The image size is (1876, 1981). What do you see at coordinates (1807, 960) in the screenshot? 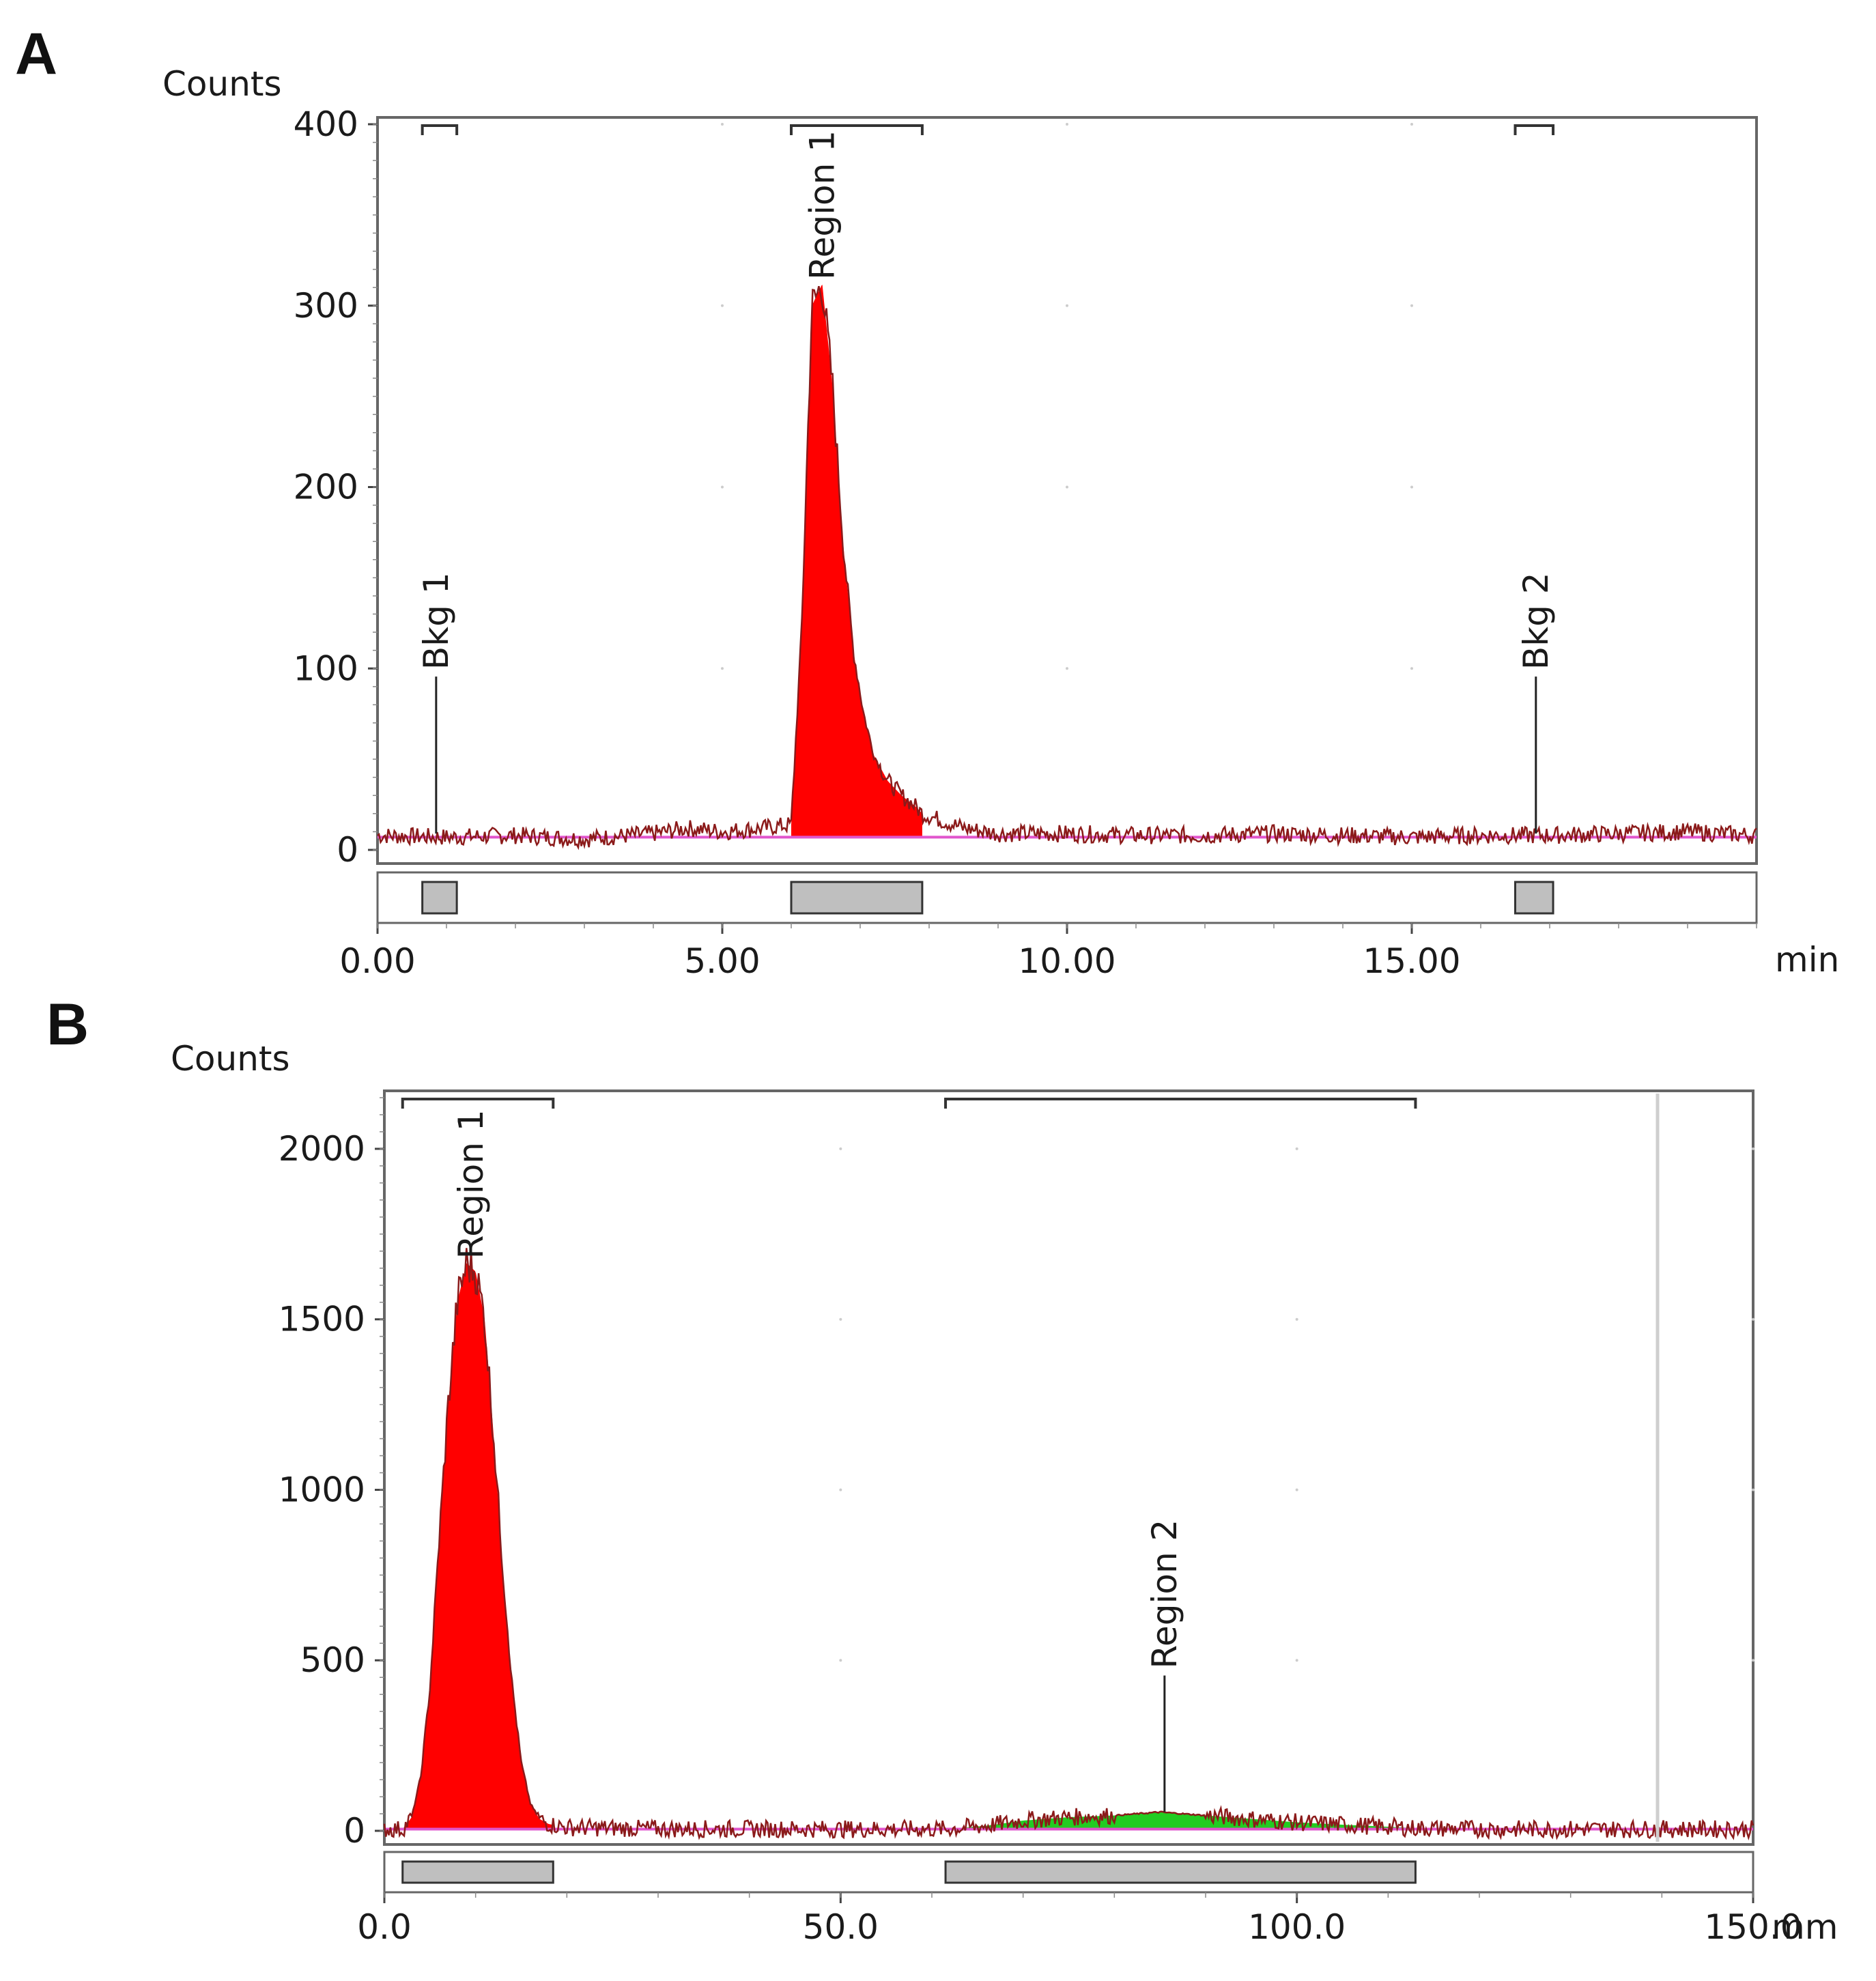
I see `x-axis-unit-label: min` at bounding box center [1807, 960].